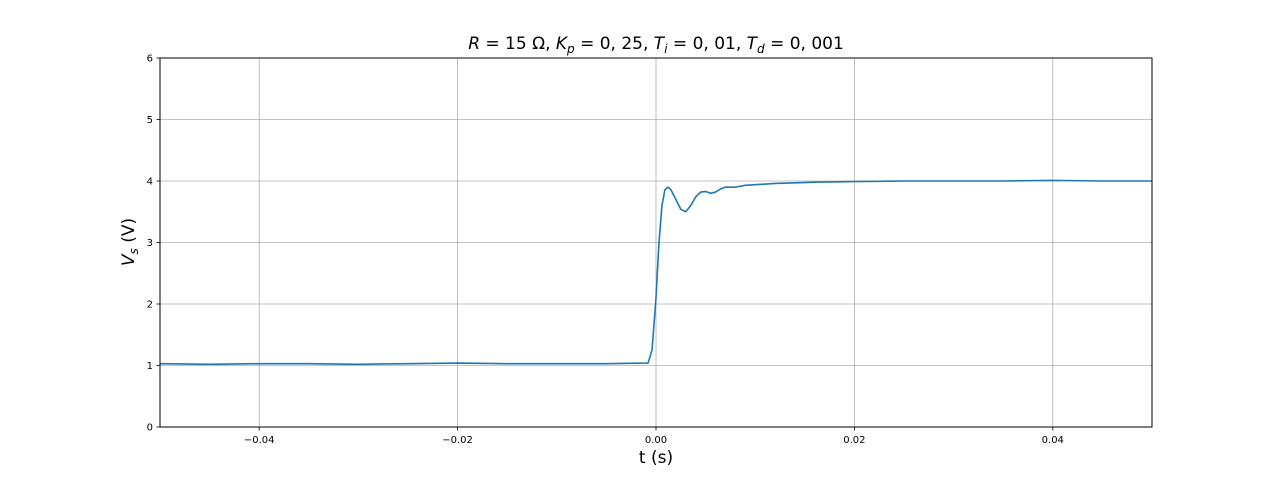 Image resolution: width=1280 pixels, height=480 pixels. Describe the element at coordinates (150, 243) in the screenshot. I see `y-tick-label: 3` at that location.